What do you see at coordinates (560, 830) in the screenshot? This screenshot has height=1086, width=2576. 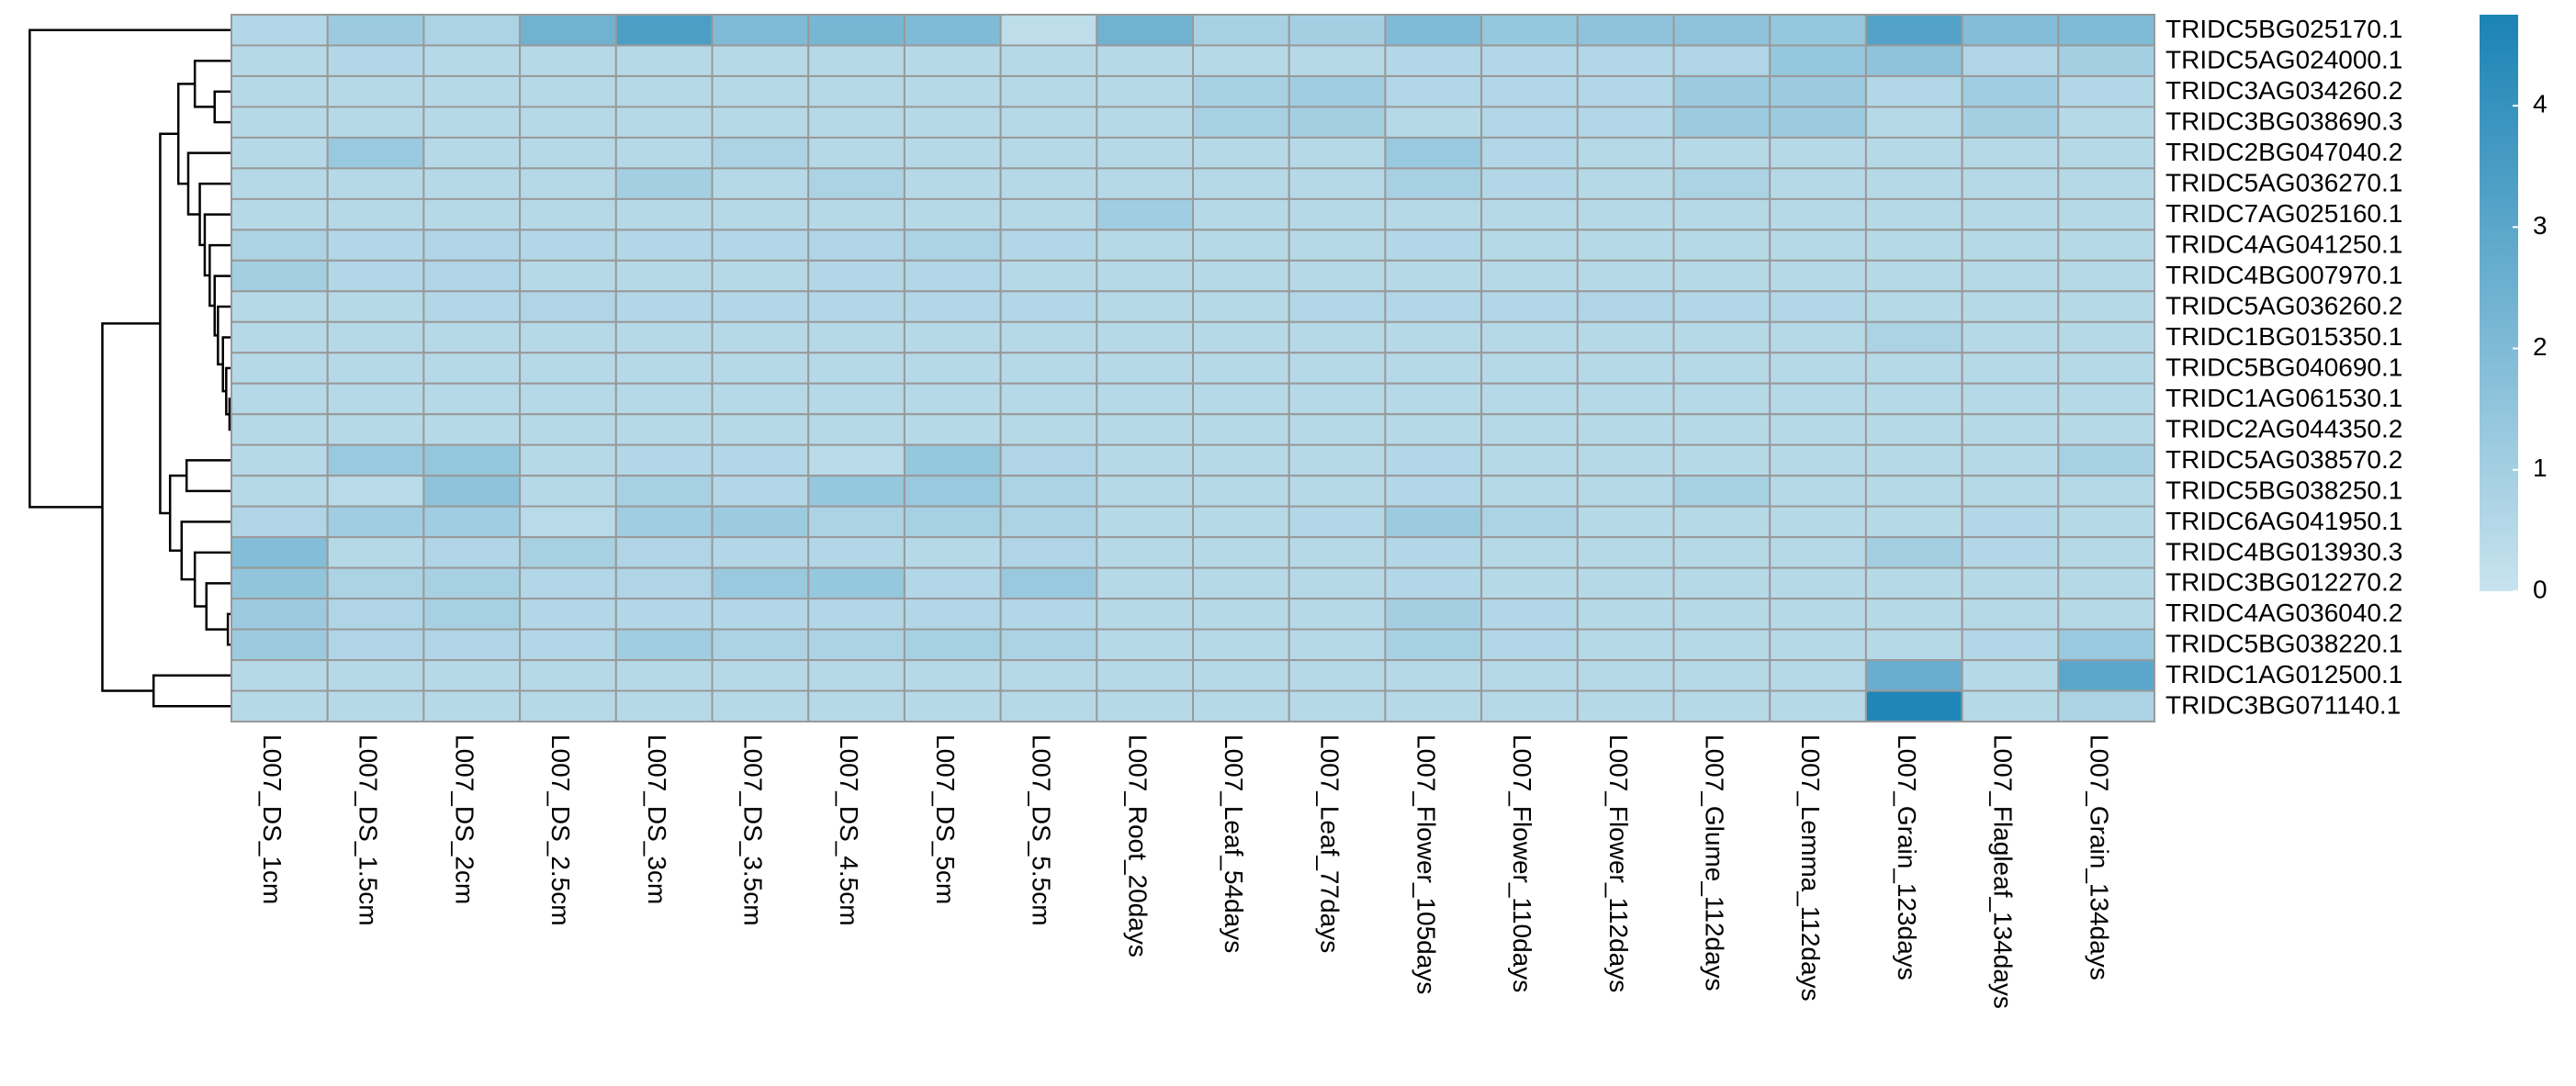 I see `column-label: L007_DS_2.5cm` at bounding box center [560, 830].